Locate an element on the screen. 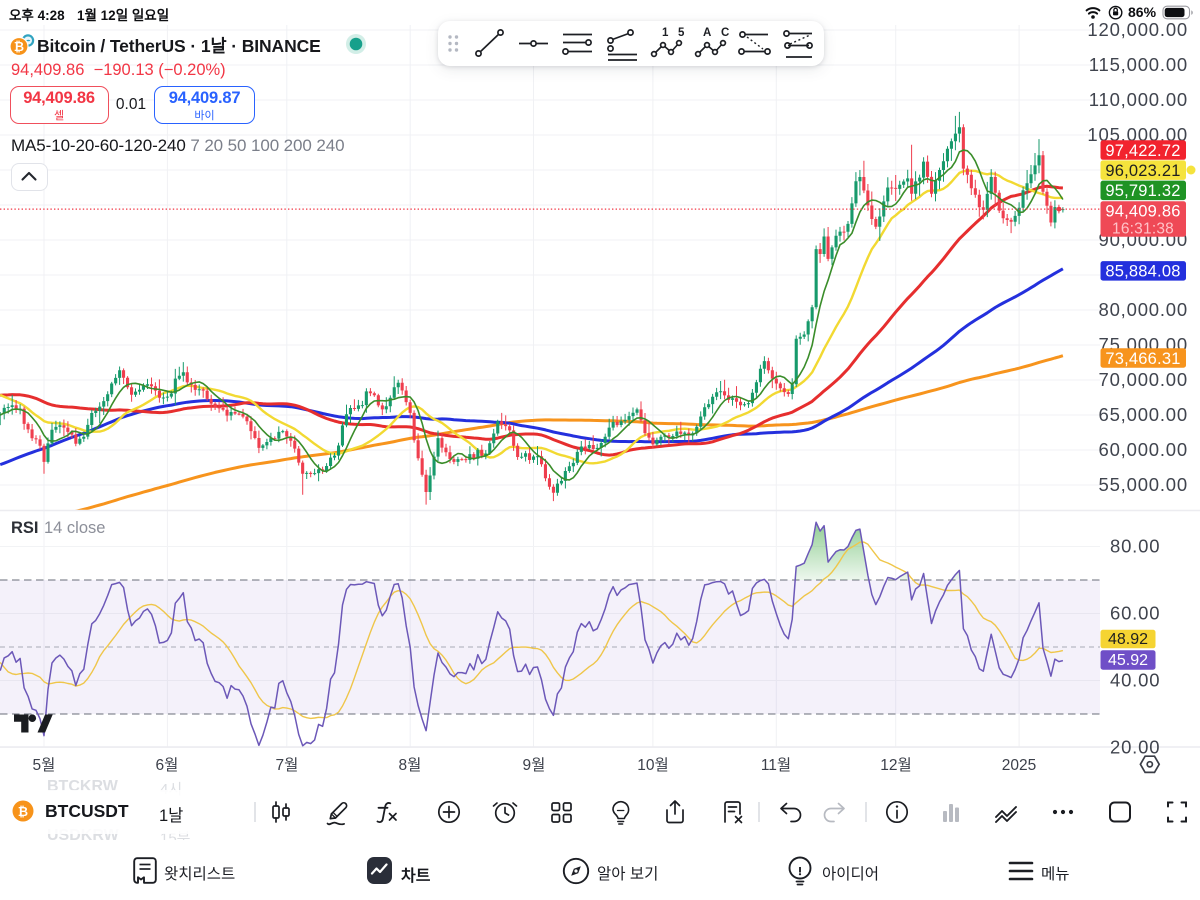  svg-text: 85,884.08 is located at coordinates (1142, 272).